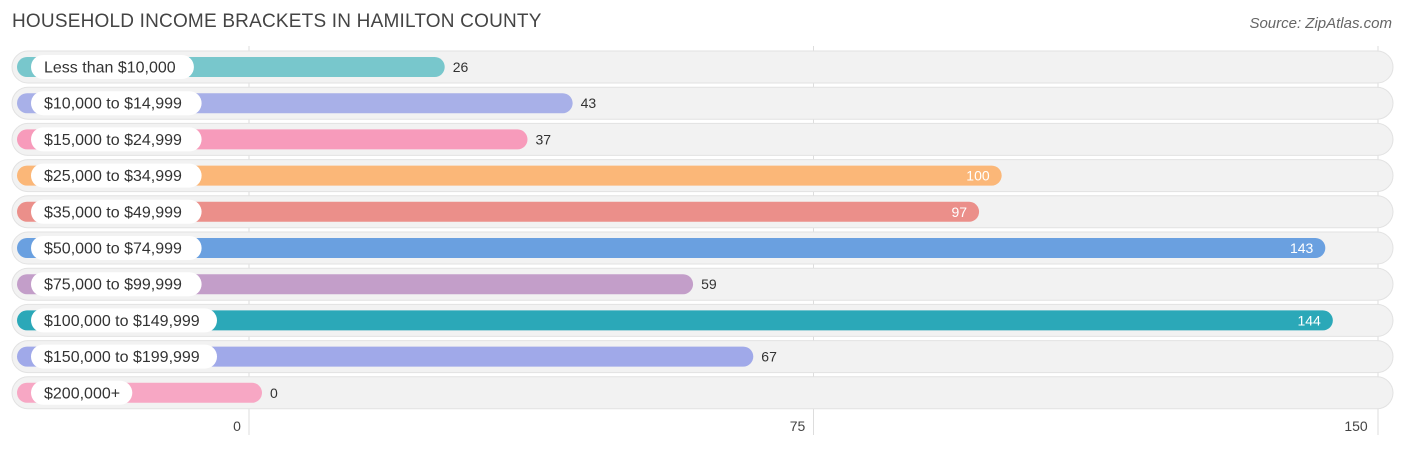 The width and height of the screenshot is (1406, 450). What do you see at coordinates (769, 357) in the screenshot?
I see `value-label: 67` at bounding box center [769, 357].